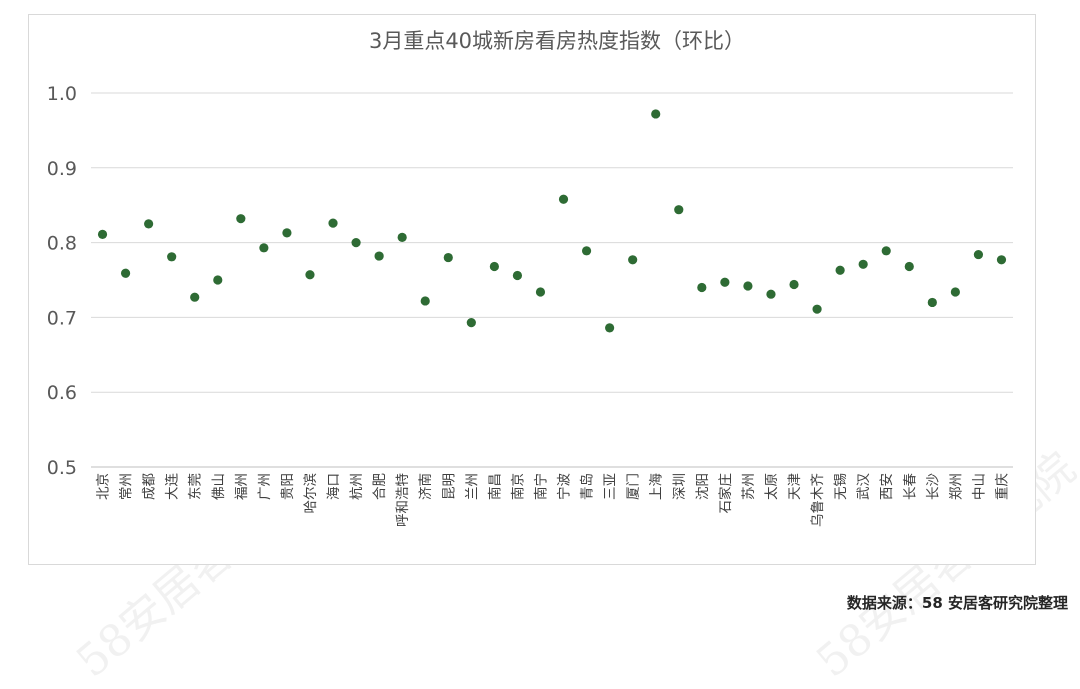  Describe the element at coordinates (956, 486) in the screenshot. I see `x-tick-label: 郑州` at that location.